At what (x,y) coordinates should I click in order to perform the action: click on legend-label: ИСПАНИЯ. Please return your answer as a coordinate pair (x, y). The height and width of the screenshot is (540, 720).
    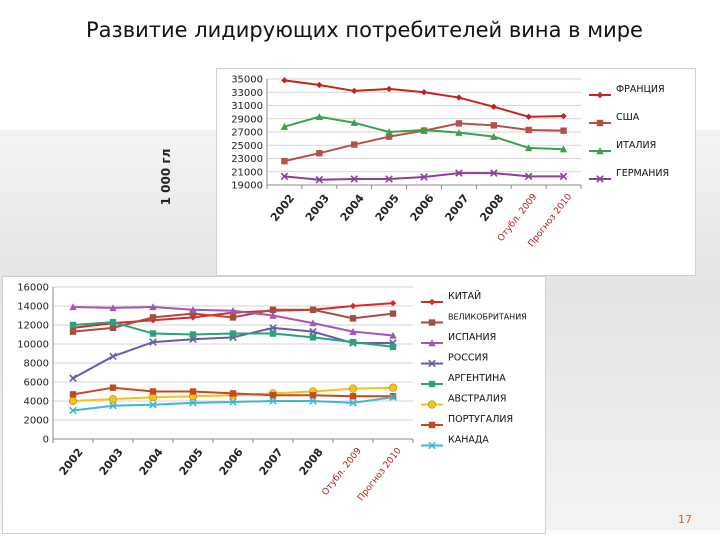
    Looking at the image, I should click on (472, 337).